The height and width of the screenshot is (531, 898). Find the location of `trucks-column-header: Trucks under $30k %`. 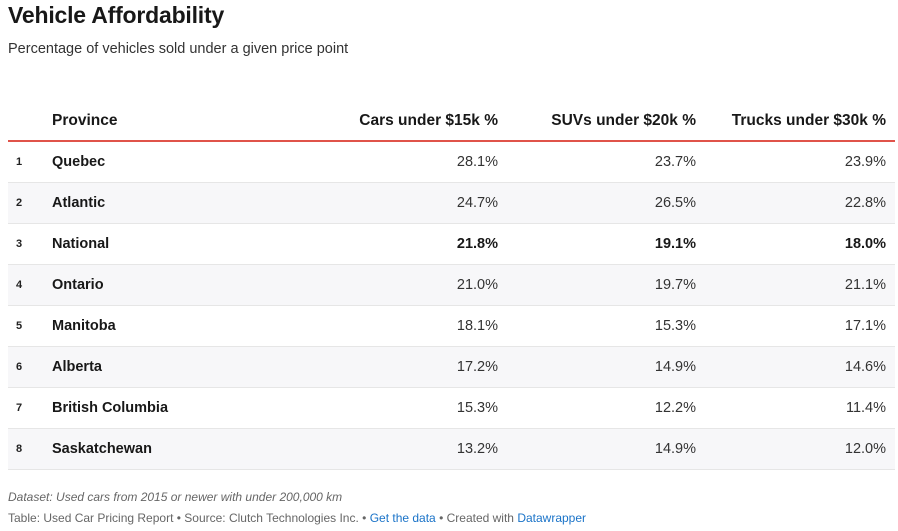

trucks-column-header: Trucks under $30k % is located at coordinates (800, 115).